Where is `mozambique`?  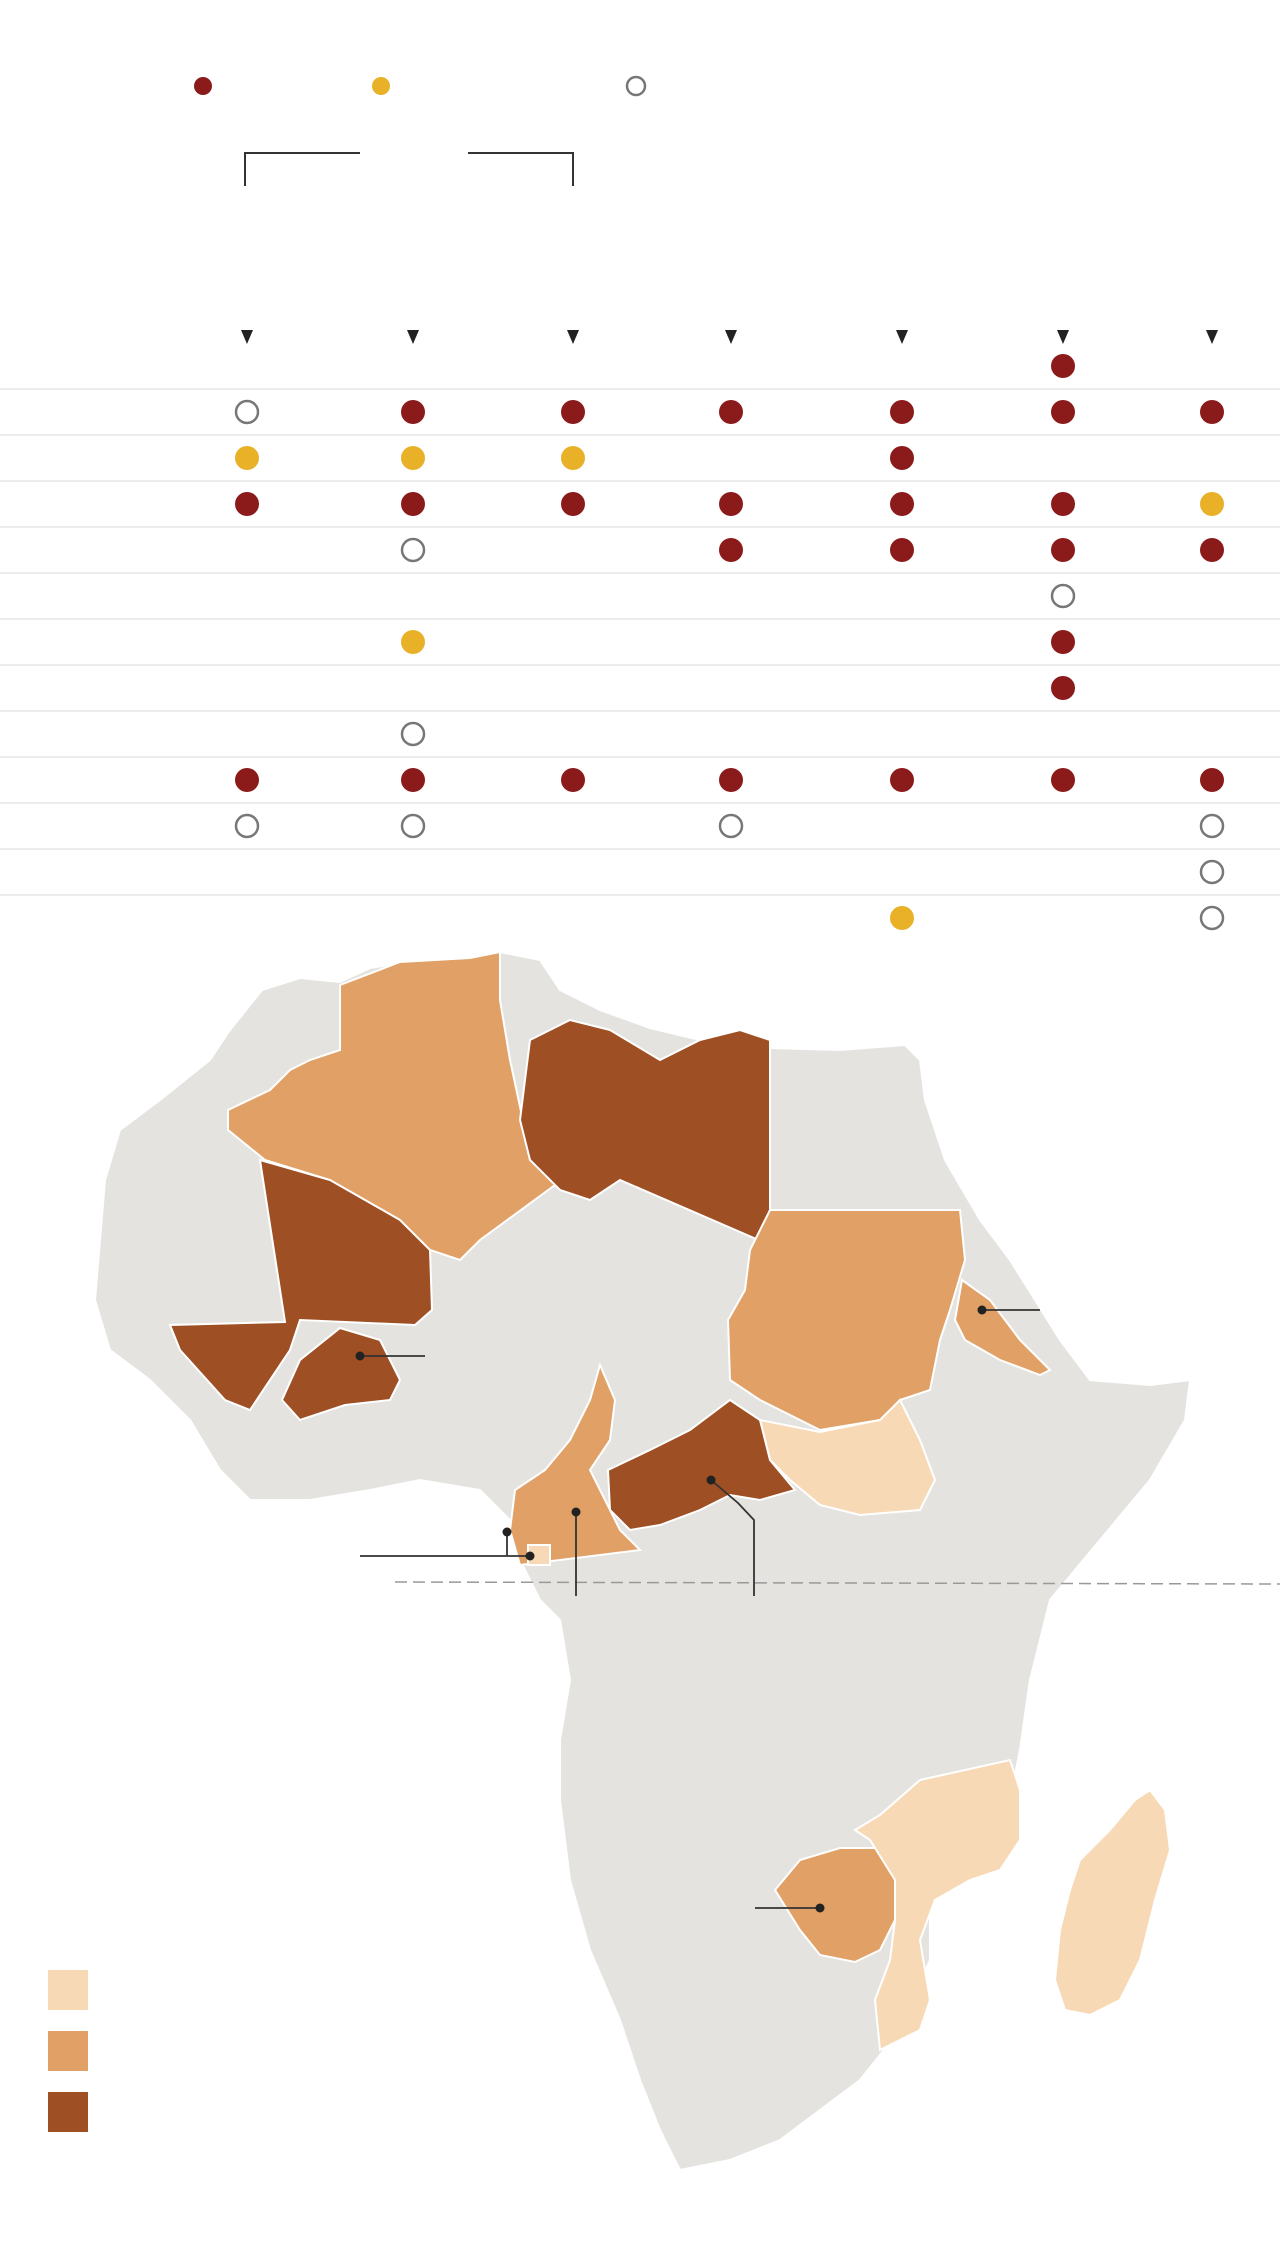
mozambique is located at coordinates (937, 1905).